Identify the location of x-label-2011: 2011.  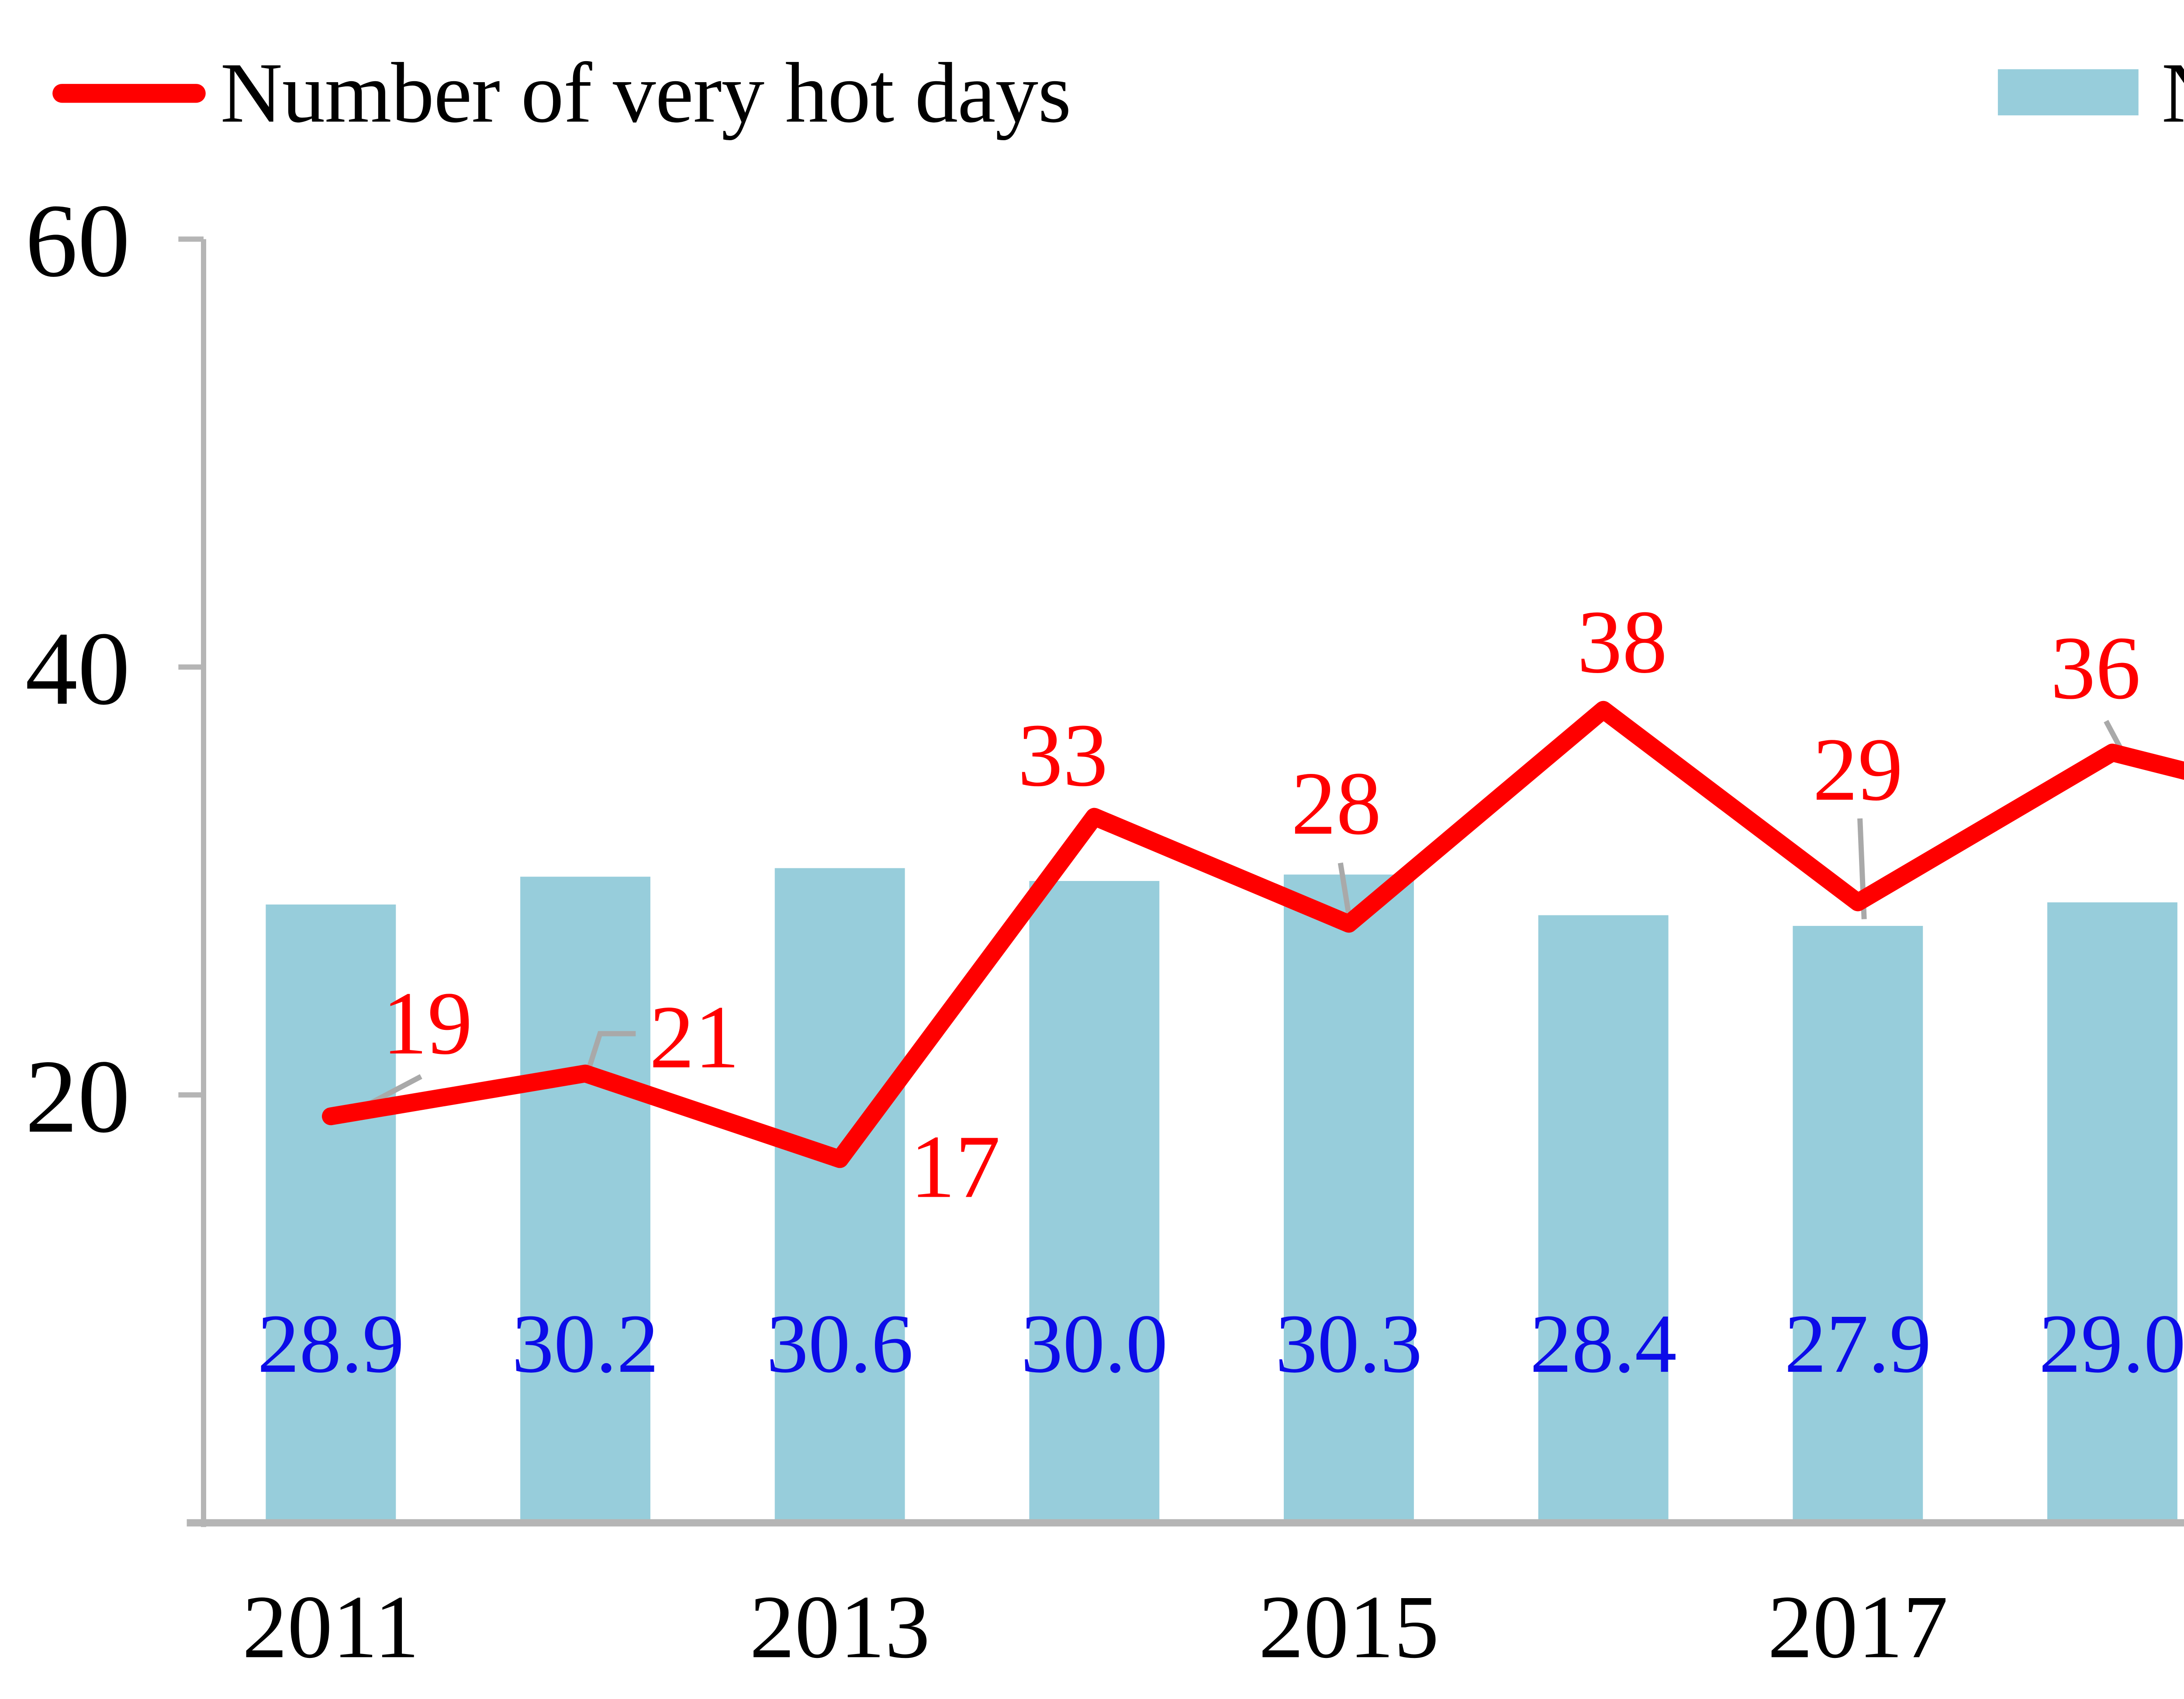
(331, 1627).